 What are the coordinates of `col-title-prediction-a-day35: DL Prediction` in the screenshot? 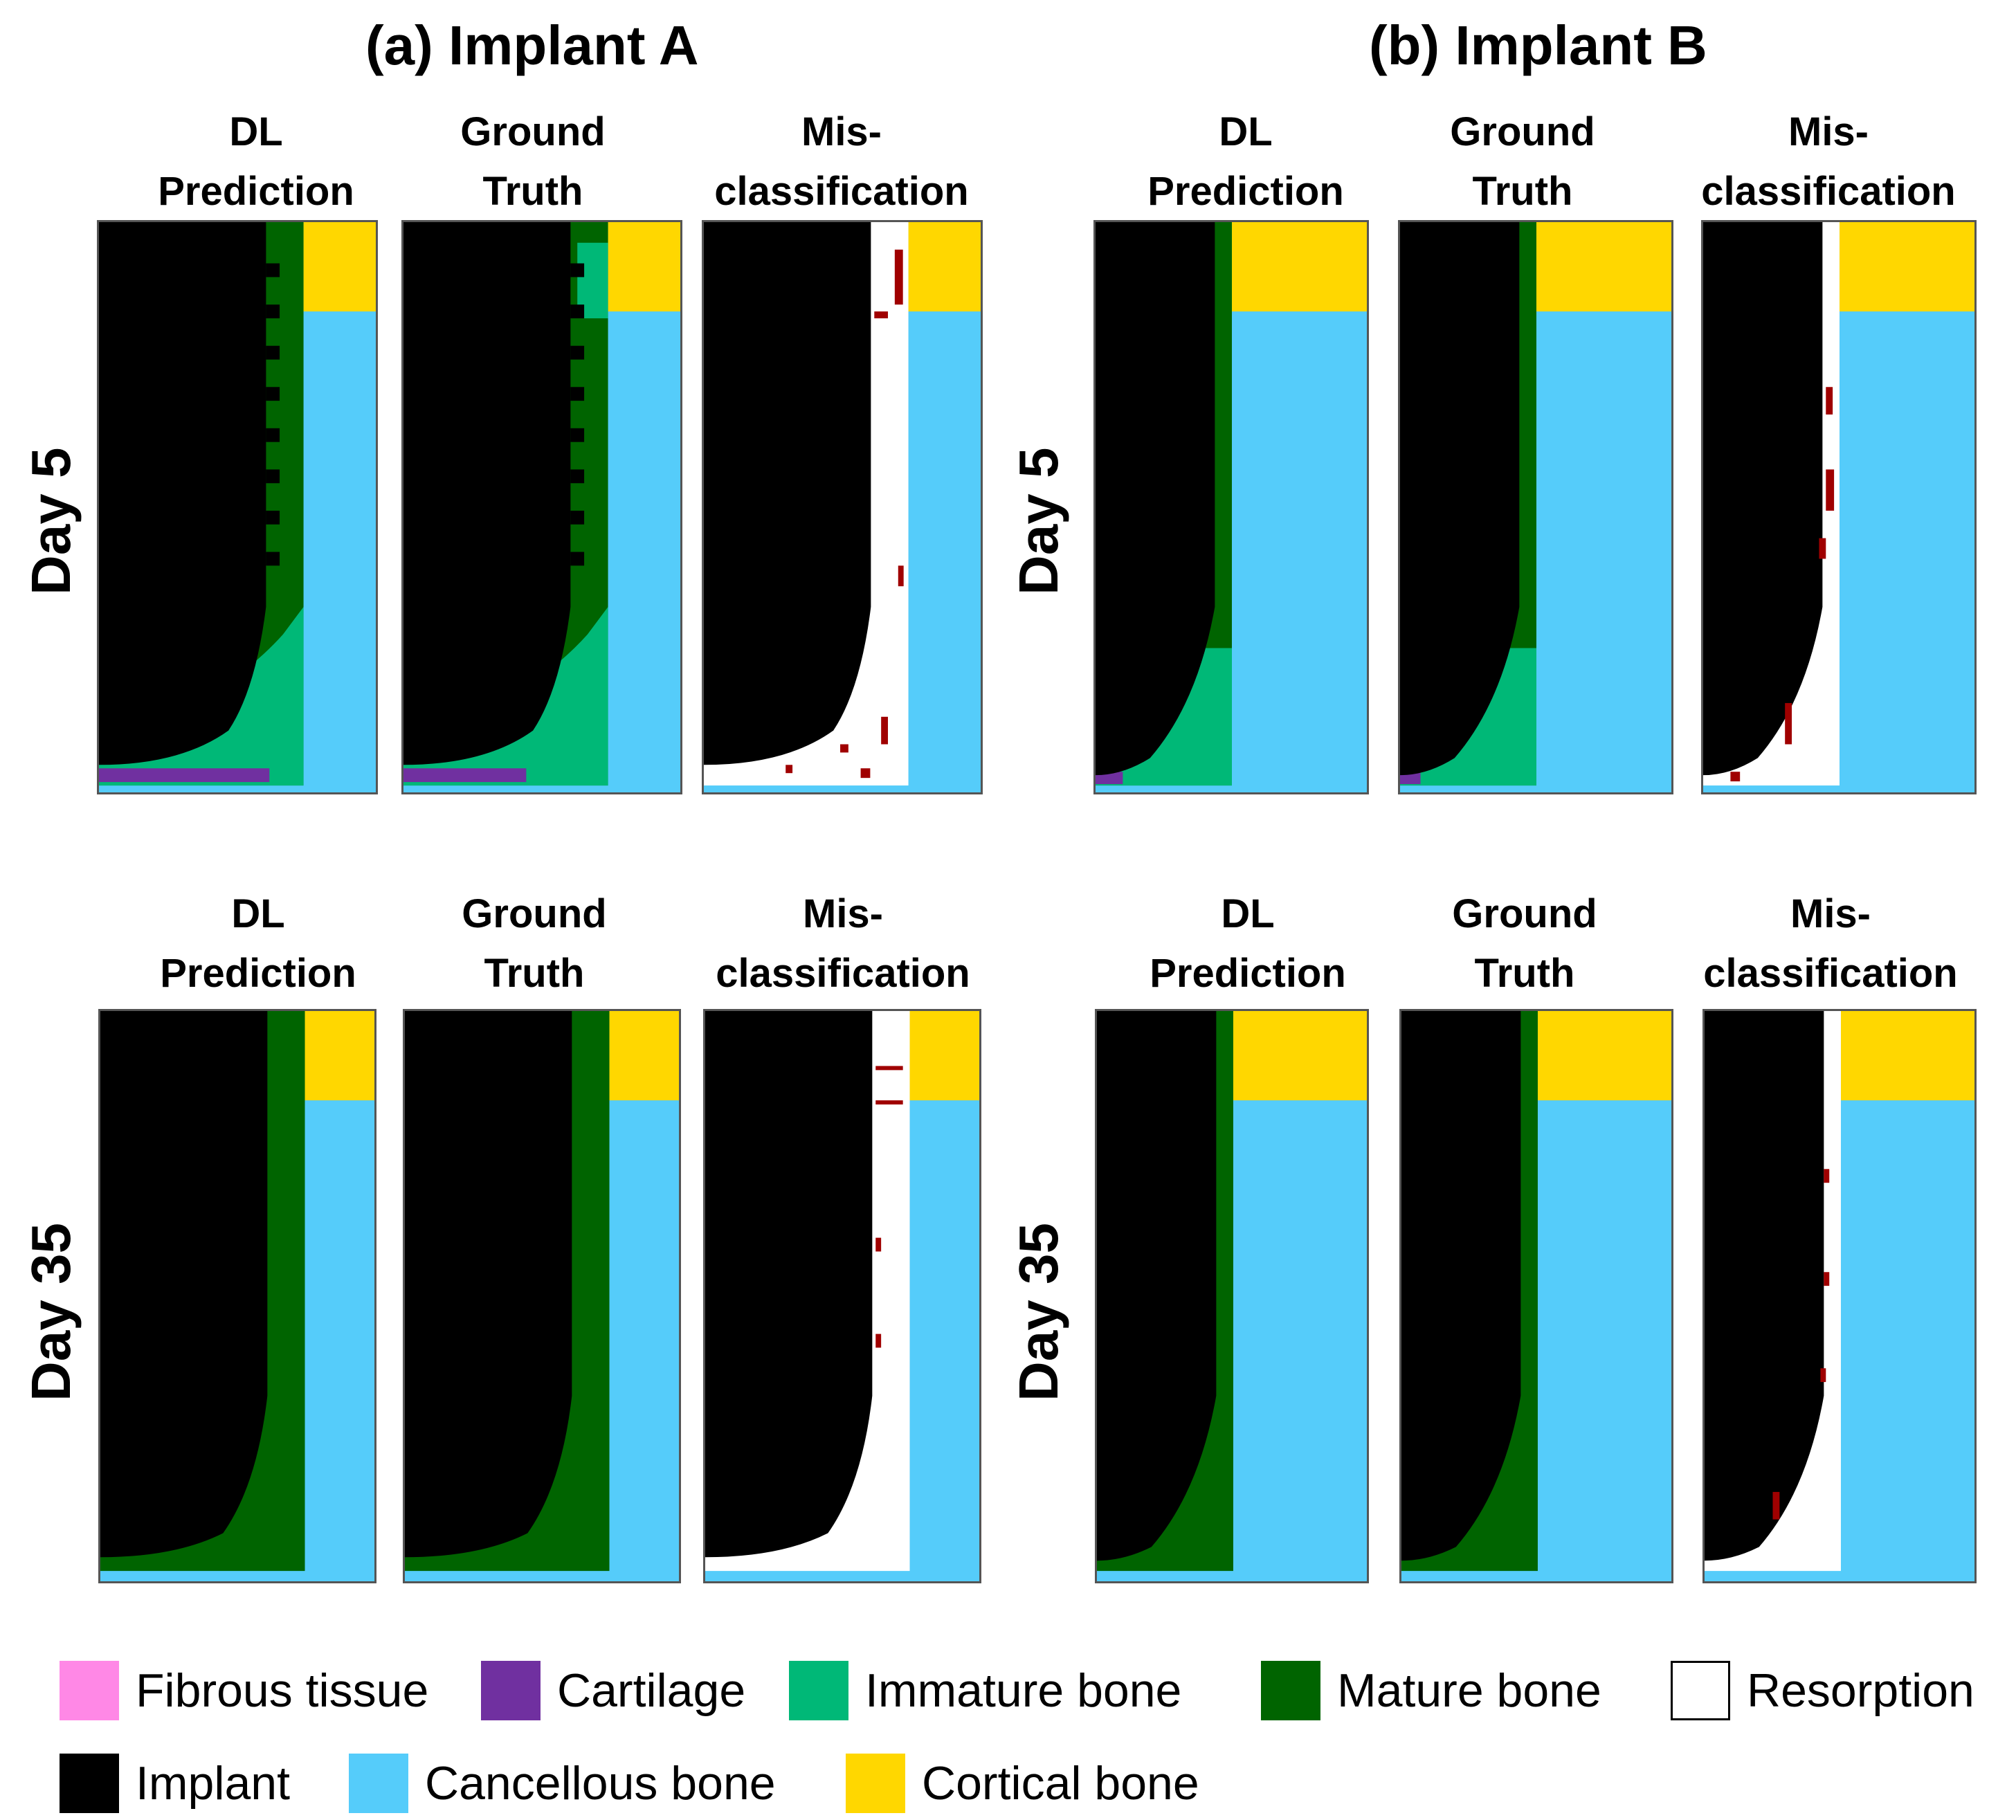 It's located at (258, 943).